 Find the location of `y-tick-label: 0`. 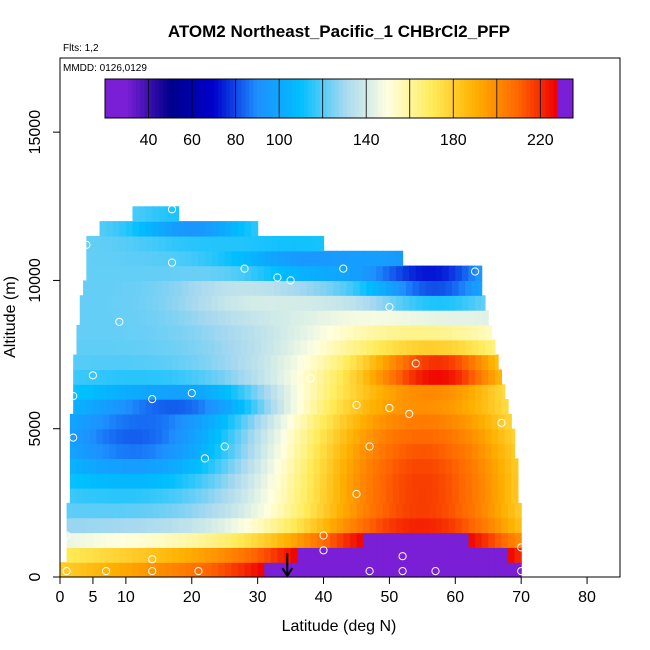

y-tick-label: 0 is located at coordinates (35, 576).